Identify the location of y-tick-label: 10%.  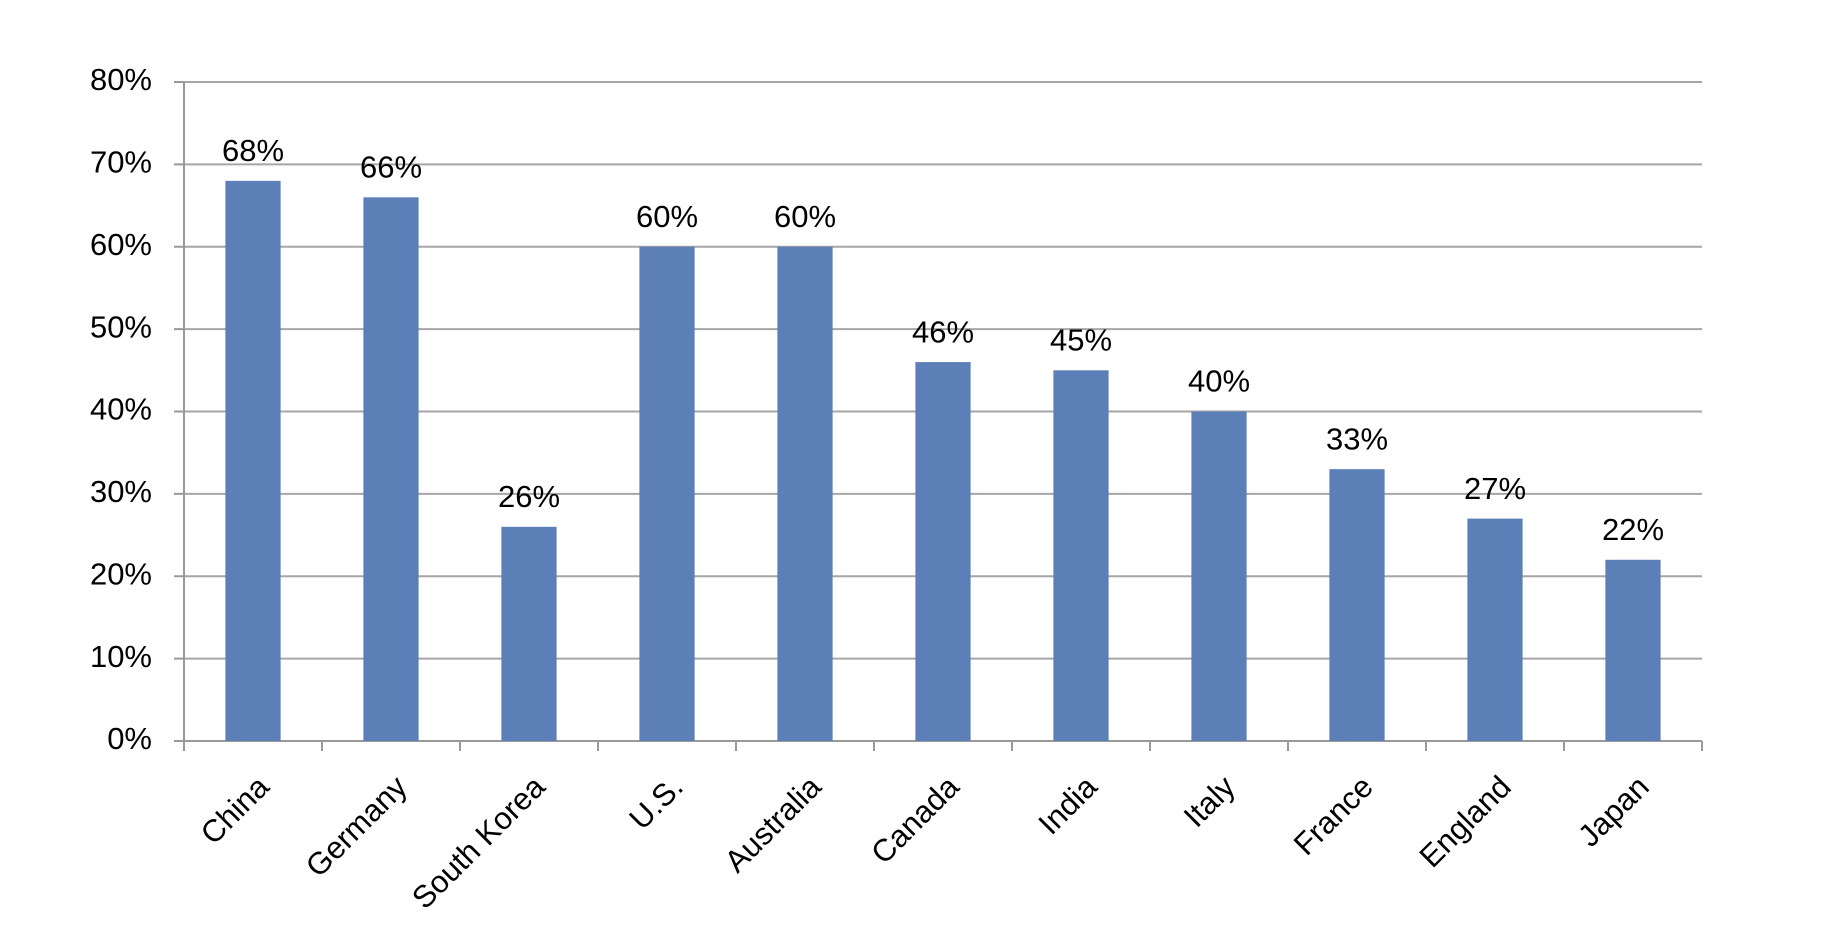
(121, 656).